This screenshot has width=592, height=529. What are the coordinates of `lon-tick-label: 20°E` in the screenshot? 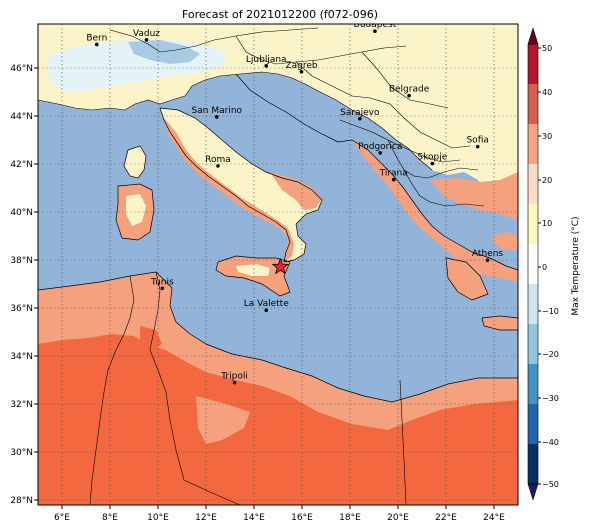 It's located at (398, 518).